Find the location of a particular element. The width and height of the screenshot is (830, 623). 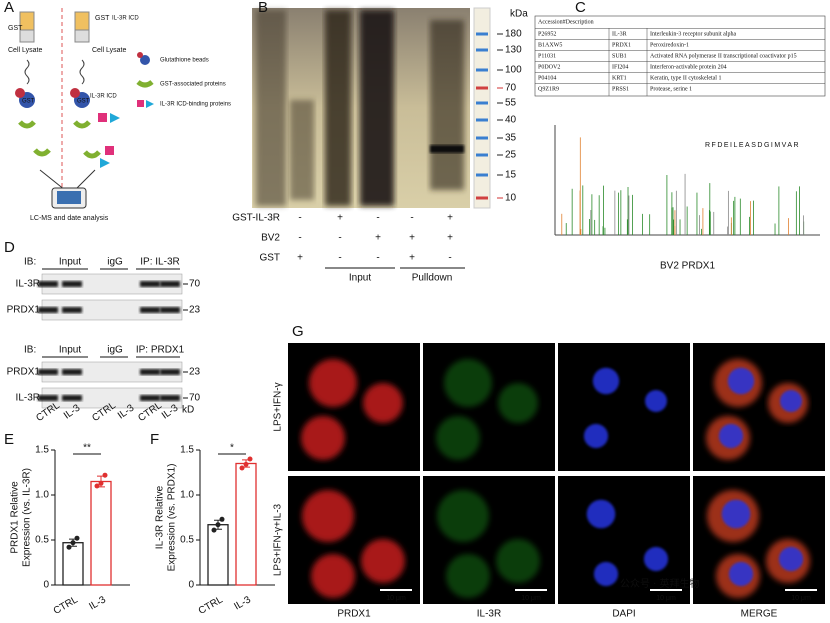

panel-label: C is located at coordinates (580, 8).